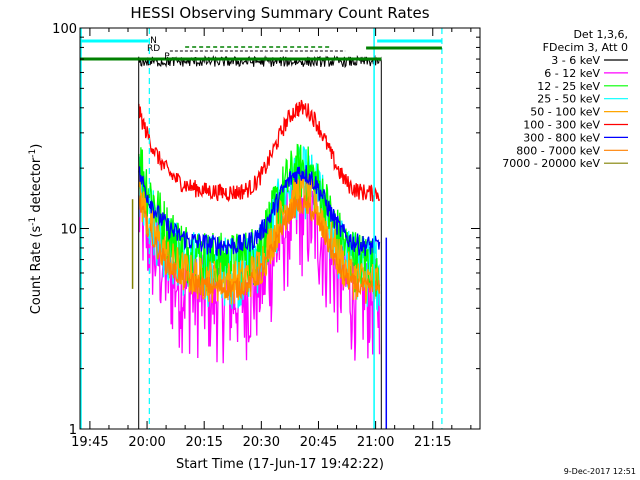  What do you see at coordinates (568, 99) in the screenshot?
I see `legend-label: 25 - 50 keV` at bounding box center [568, 99].